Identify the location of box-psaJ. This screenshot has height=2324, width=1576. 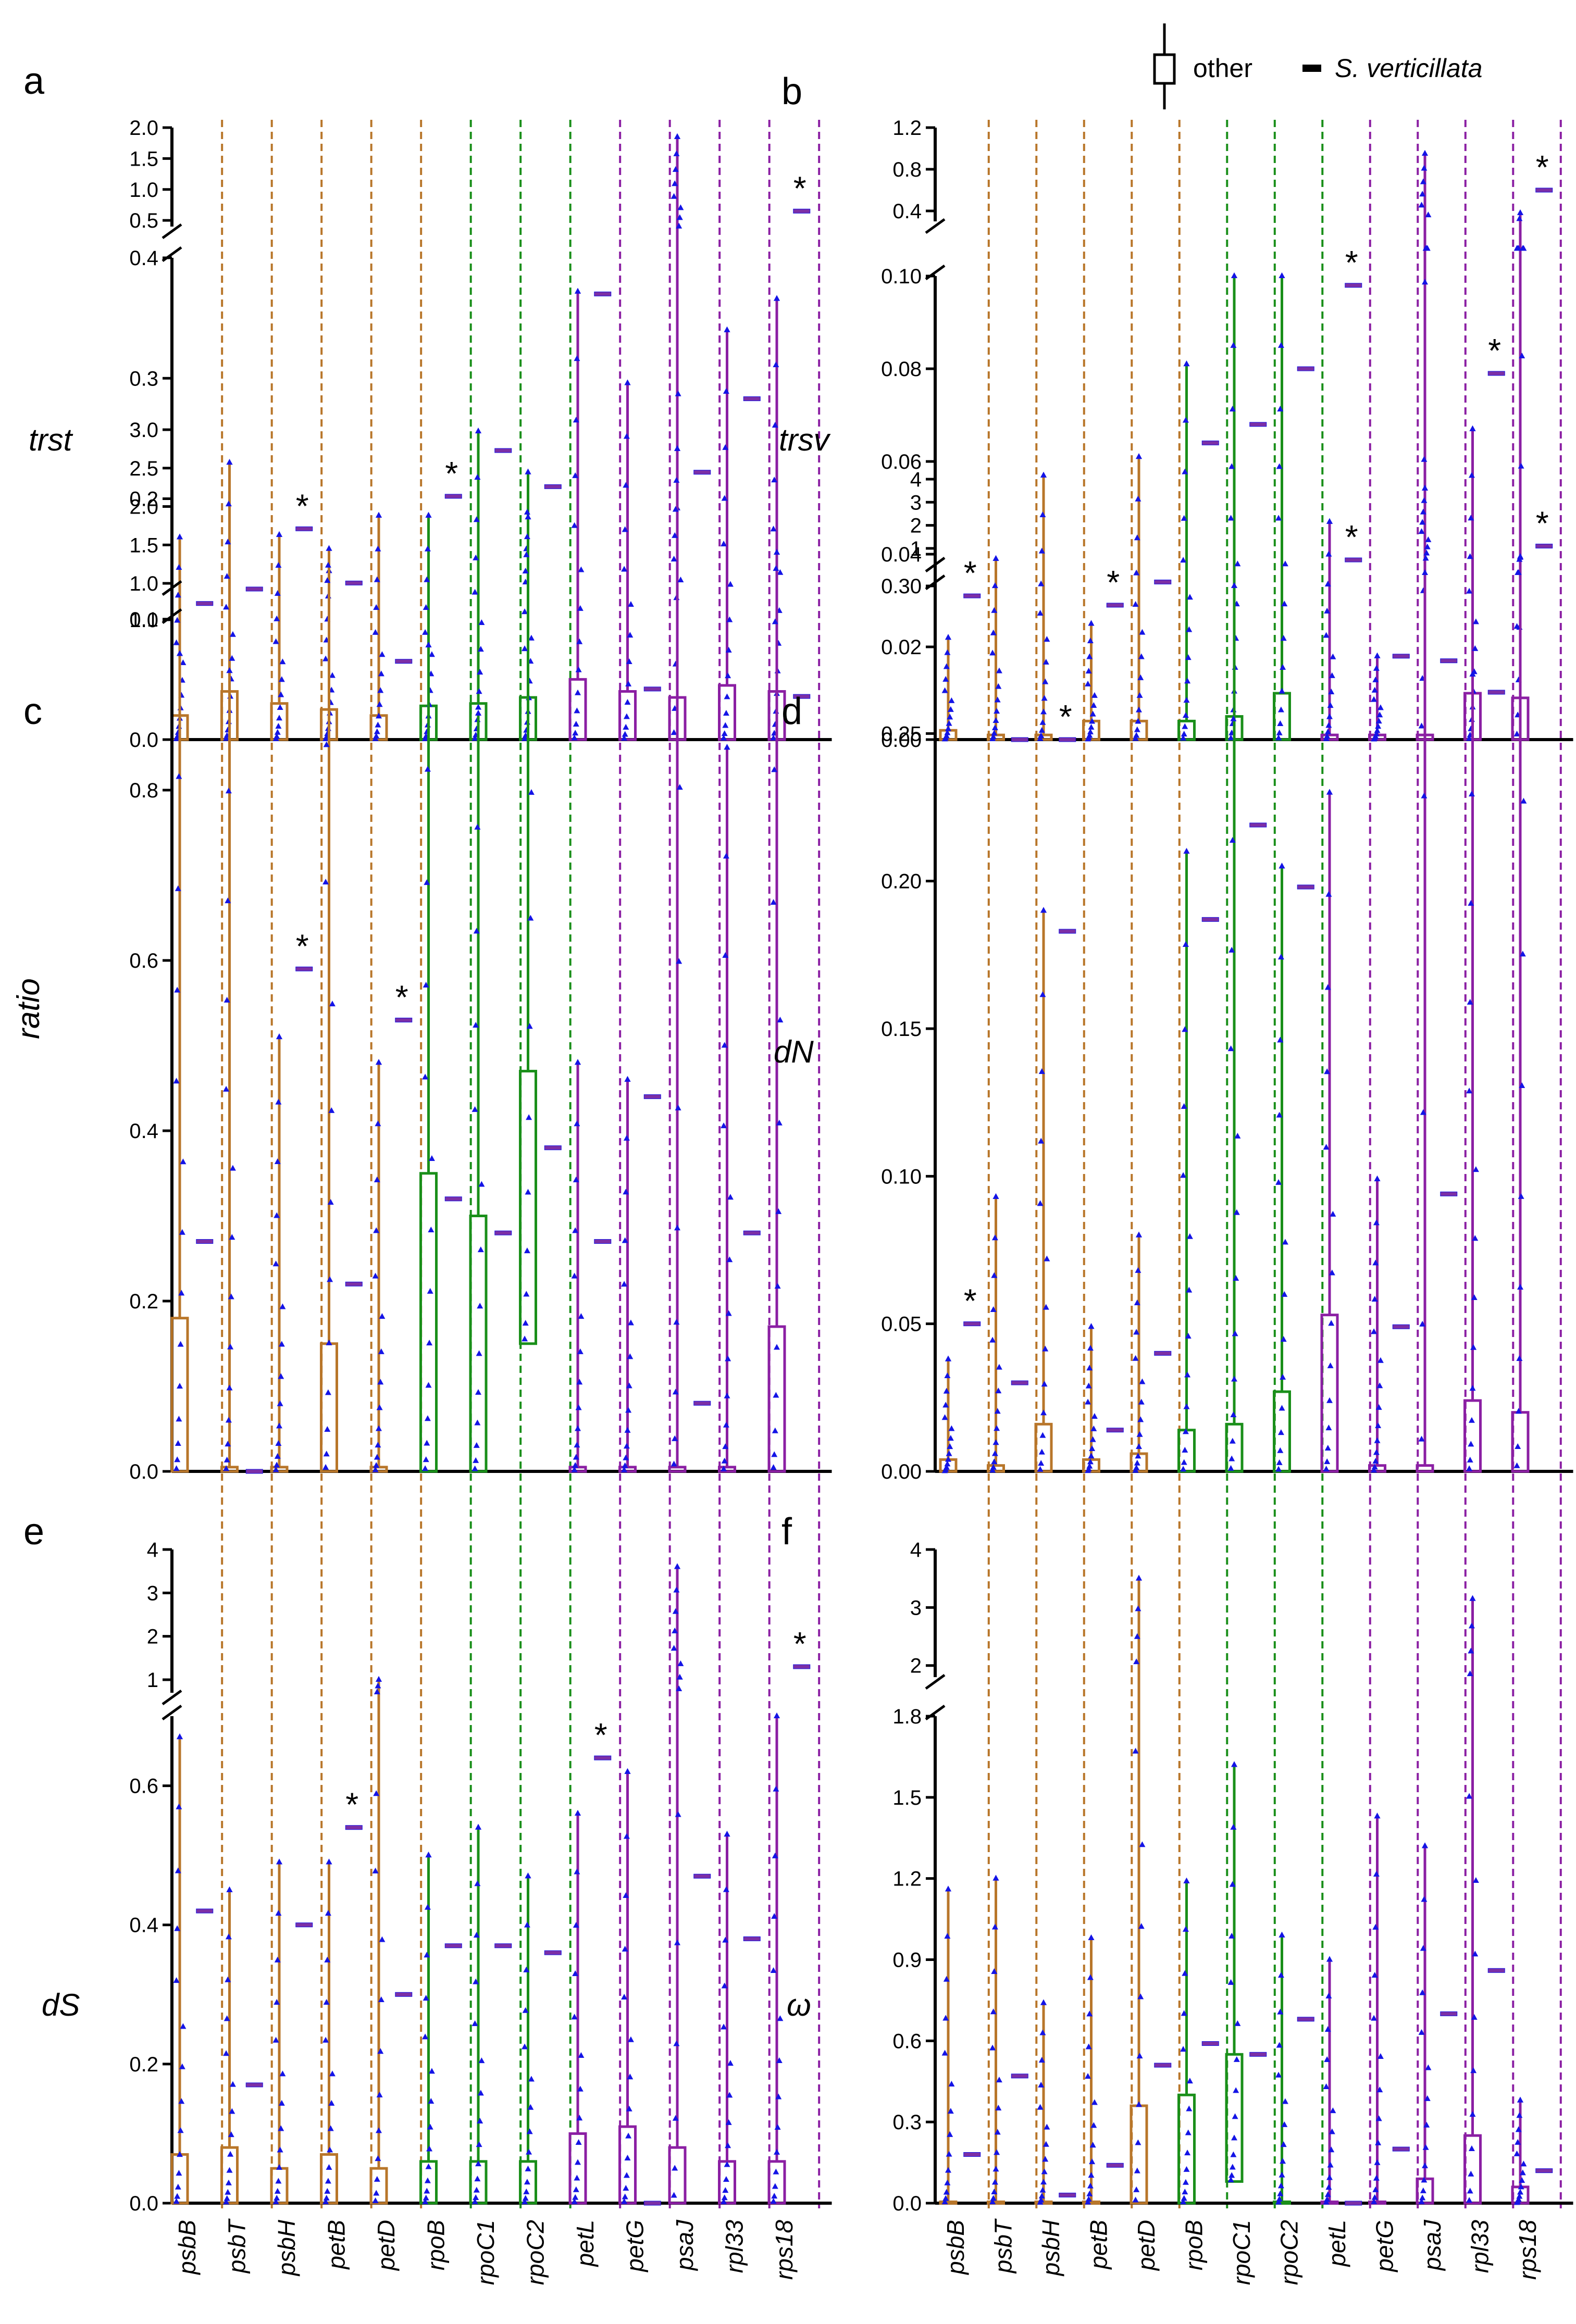
(678, 2175).